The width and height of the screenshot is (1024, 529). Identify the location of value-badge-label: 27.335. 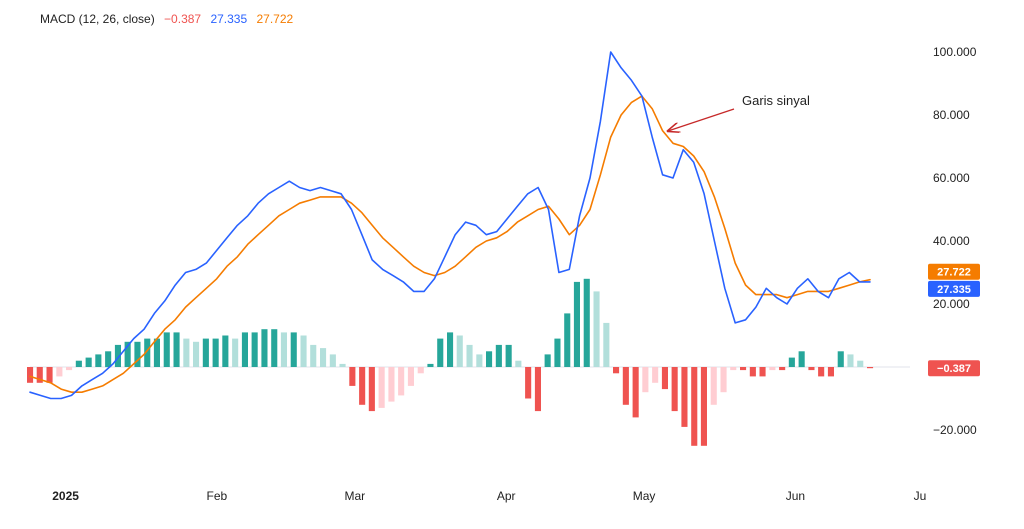
(954, 290).